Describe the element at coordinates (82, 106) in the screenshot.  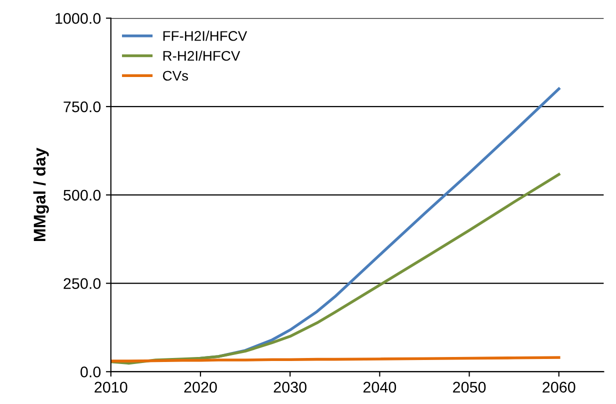
I see `y-tick-label: 750.0` at that location.